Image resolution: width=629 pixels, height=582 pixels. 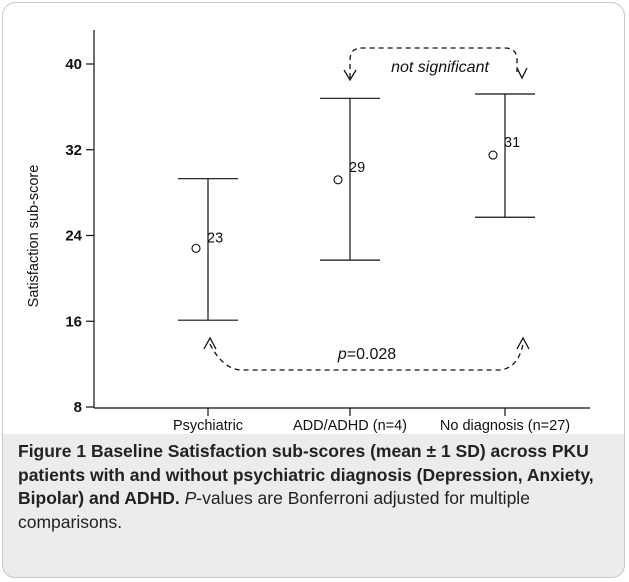 I want to click on x-category-label: Psychiatric, so click(x=208, y=426).